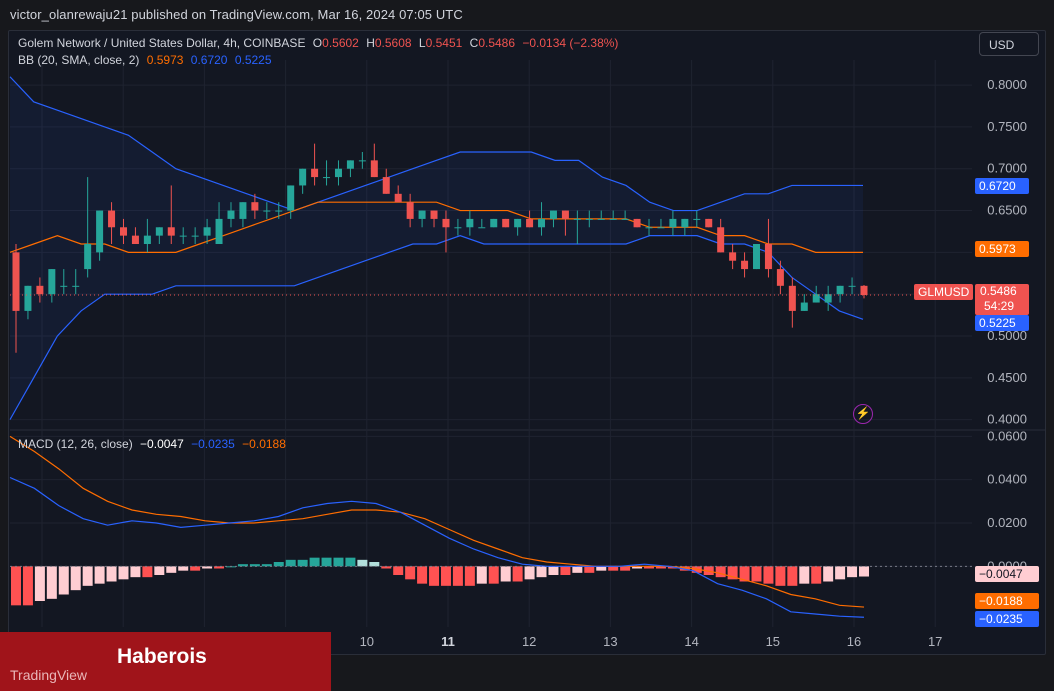  I want to click on last-price-value: 0.5486, so click(998, 291).